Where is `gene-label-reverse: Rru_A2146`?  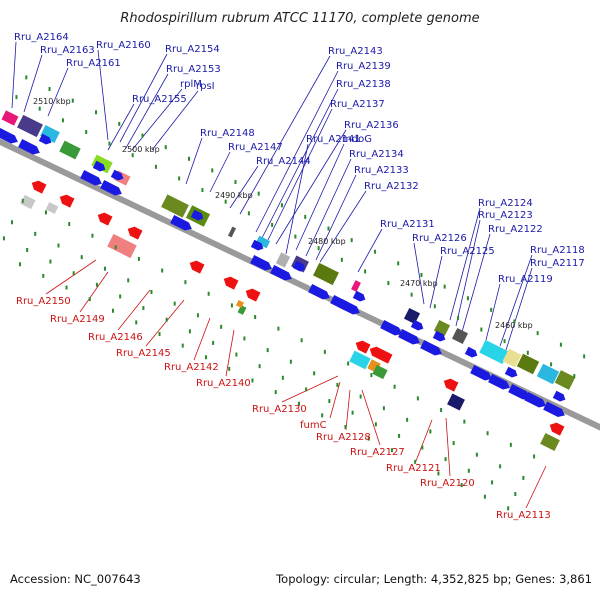 gene-label-reverse: Rru_A2146 is located at coordinates (115, 337).